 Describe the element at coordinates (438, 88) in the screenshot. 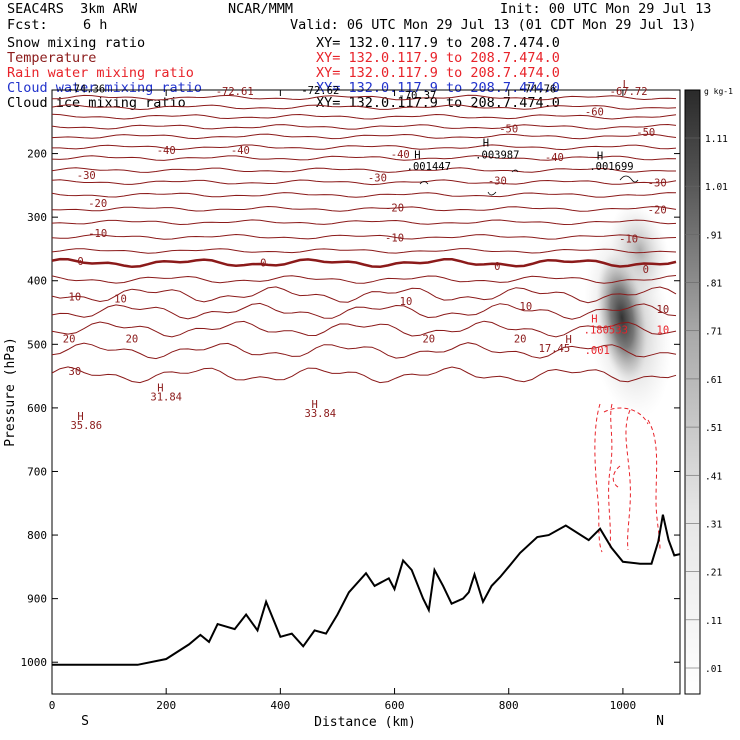

I see `field-xy-cloud-water: XY= 132.0.117.9 to 208.7.474.0` at that location.